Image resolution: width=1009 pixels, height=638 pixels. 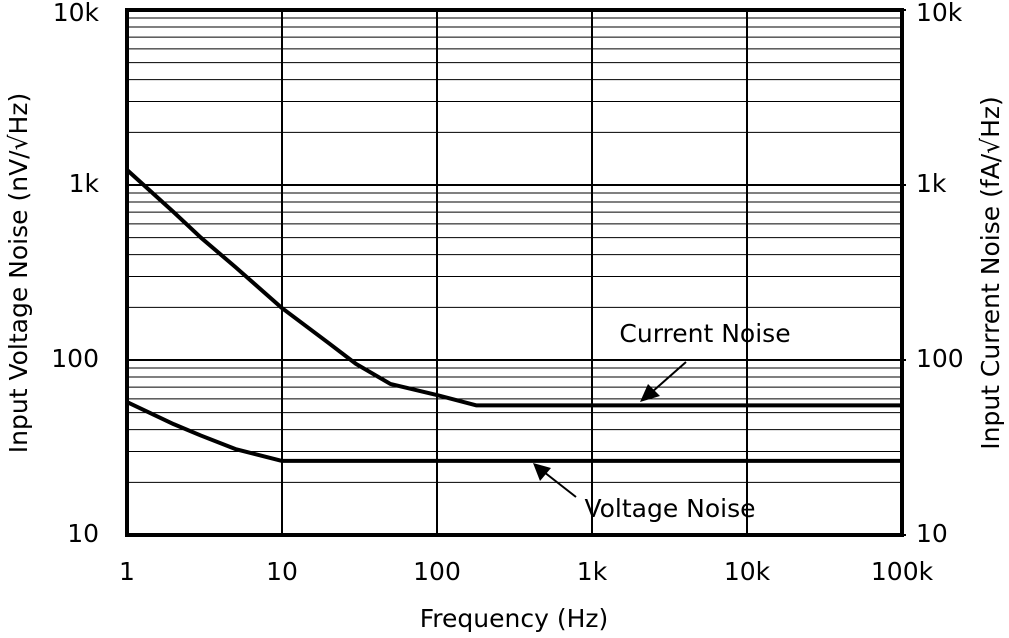 What do you see at coordinates (990, 273) in the screenshot?
I see `y2-axis-label: Input Current Noise (fA/√Hz)` at bounding box center [990, 273].